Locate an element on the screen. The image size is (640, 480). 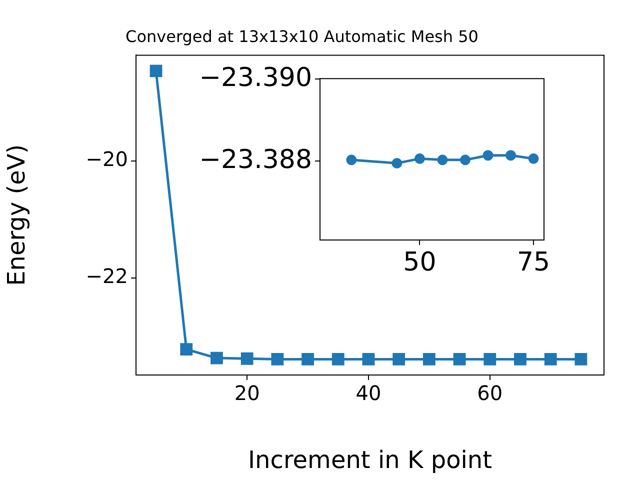
y-tick-label: −22 is located at coordinates (107, 276).